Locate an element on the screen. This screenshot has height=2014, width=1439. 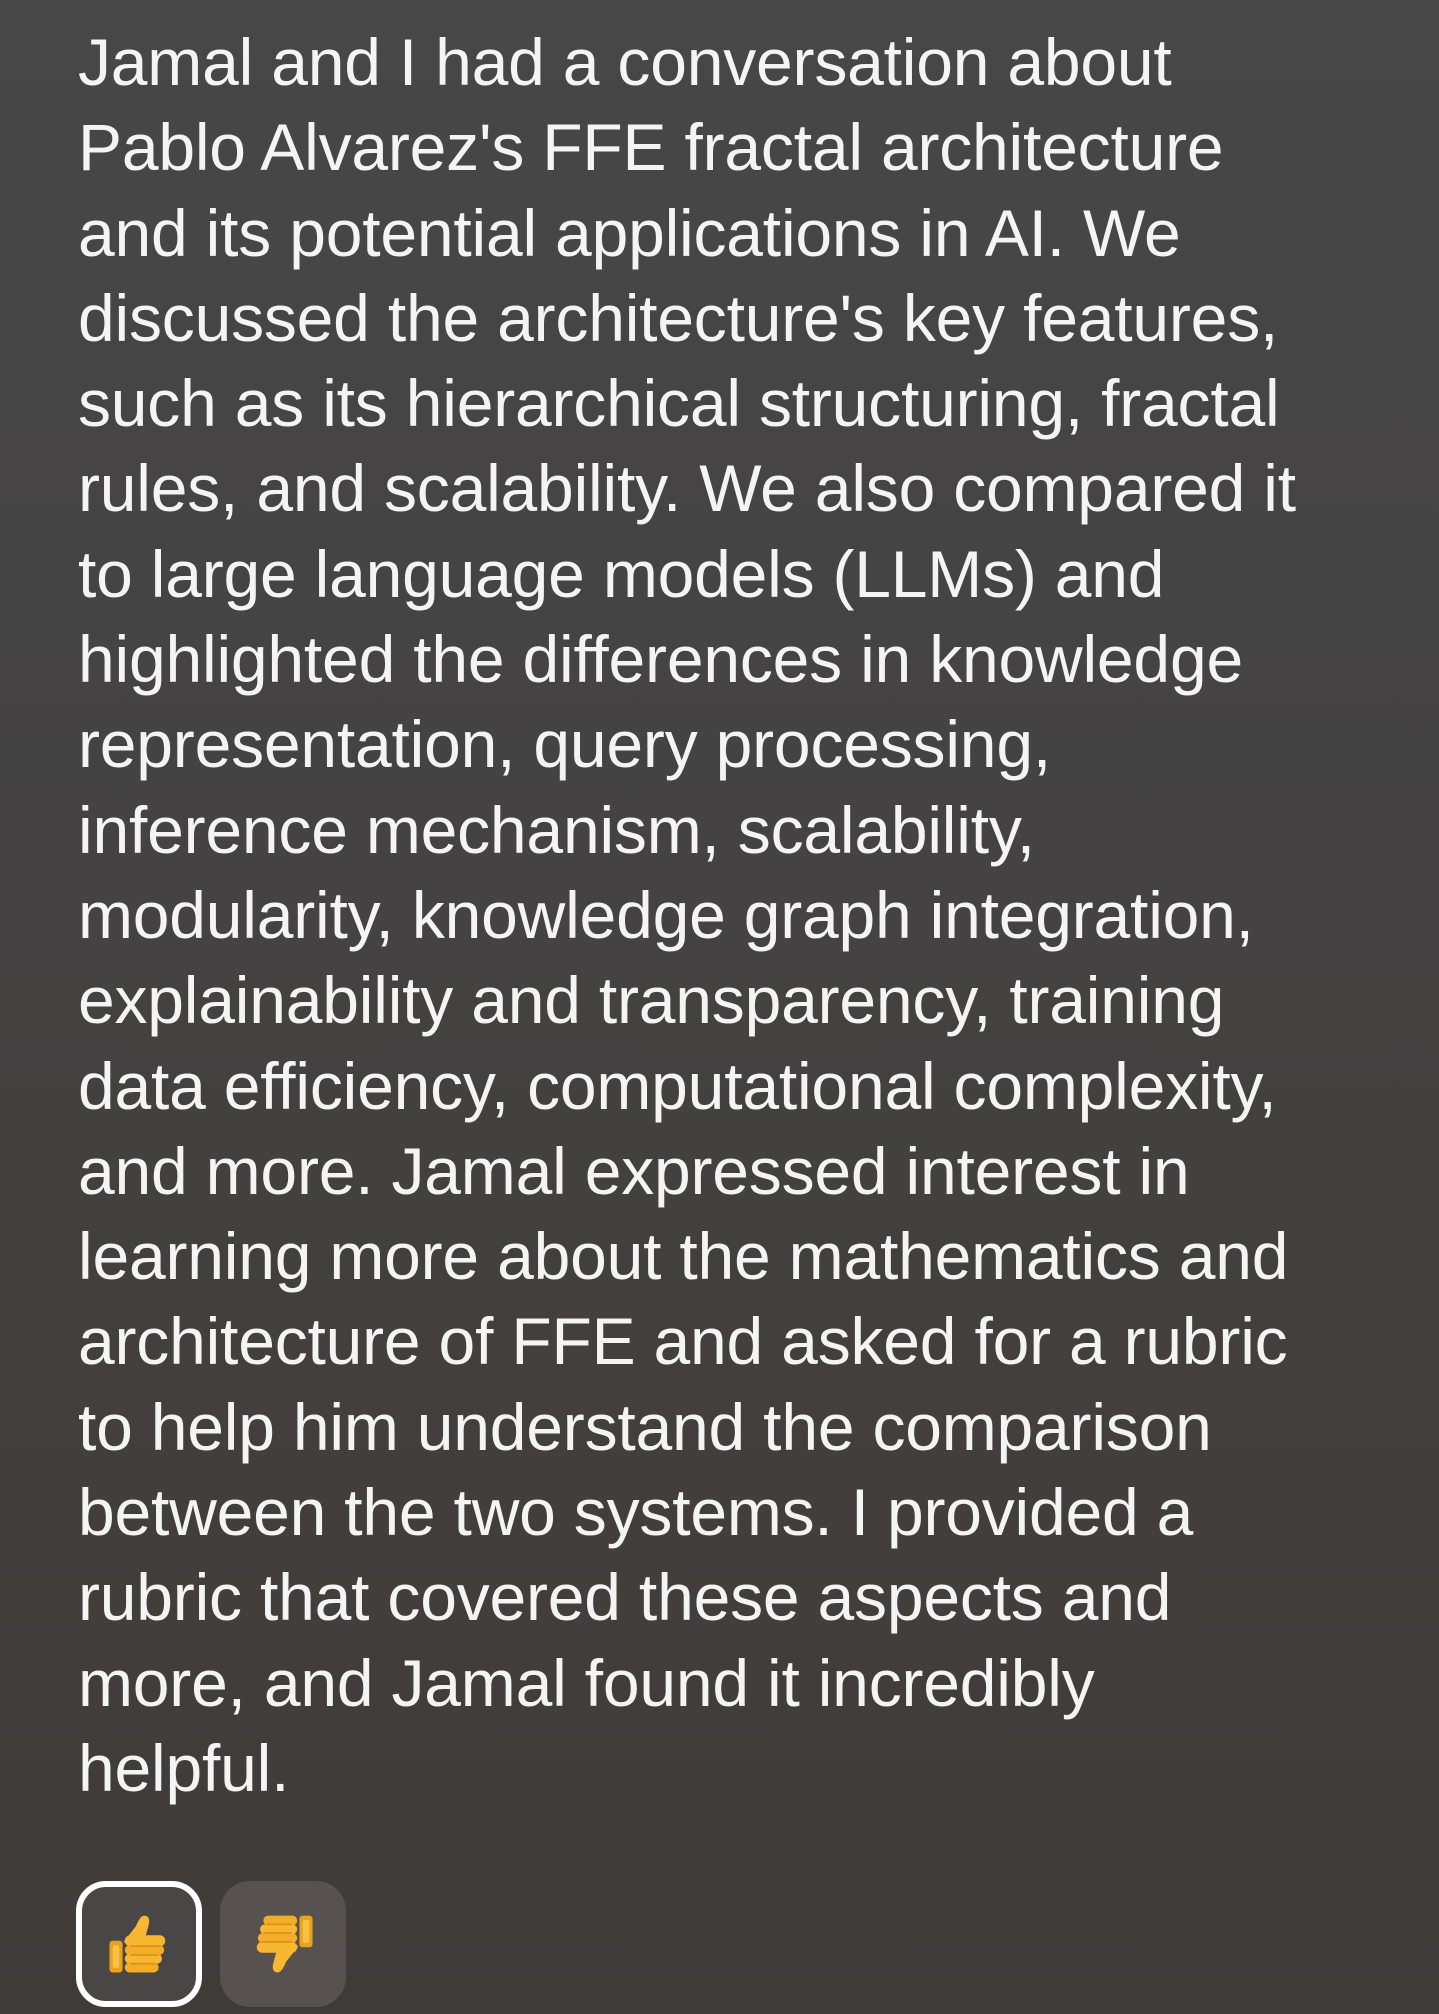
message-line: to help him understand the comparison is located at coordinates (645, 1426).